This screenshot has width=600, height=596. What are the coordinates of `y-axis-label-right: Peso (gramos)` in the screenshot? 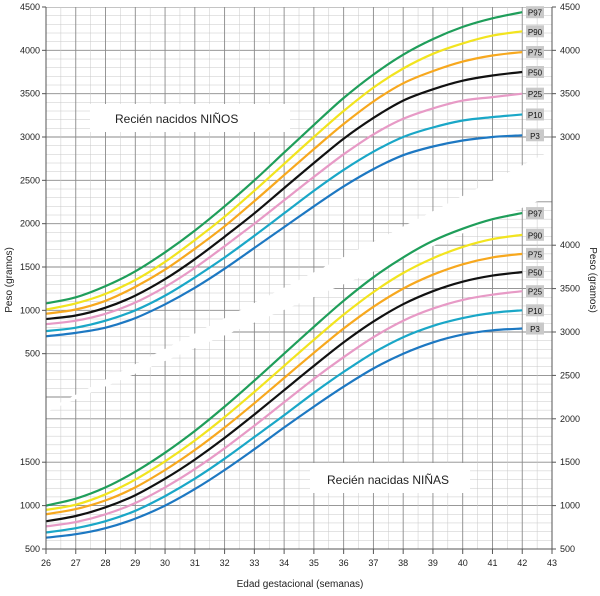 It's located at (592, 280).